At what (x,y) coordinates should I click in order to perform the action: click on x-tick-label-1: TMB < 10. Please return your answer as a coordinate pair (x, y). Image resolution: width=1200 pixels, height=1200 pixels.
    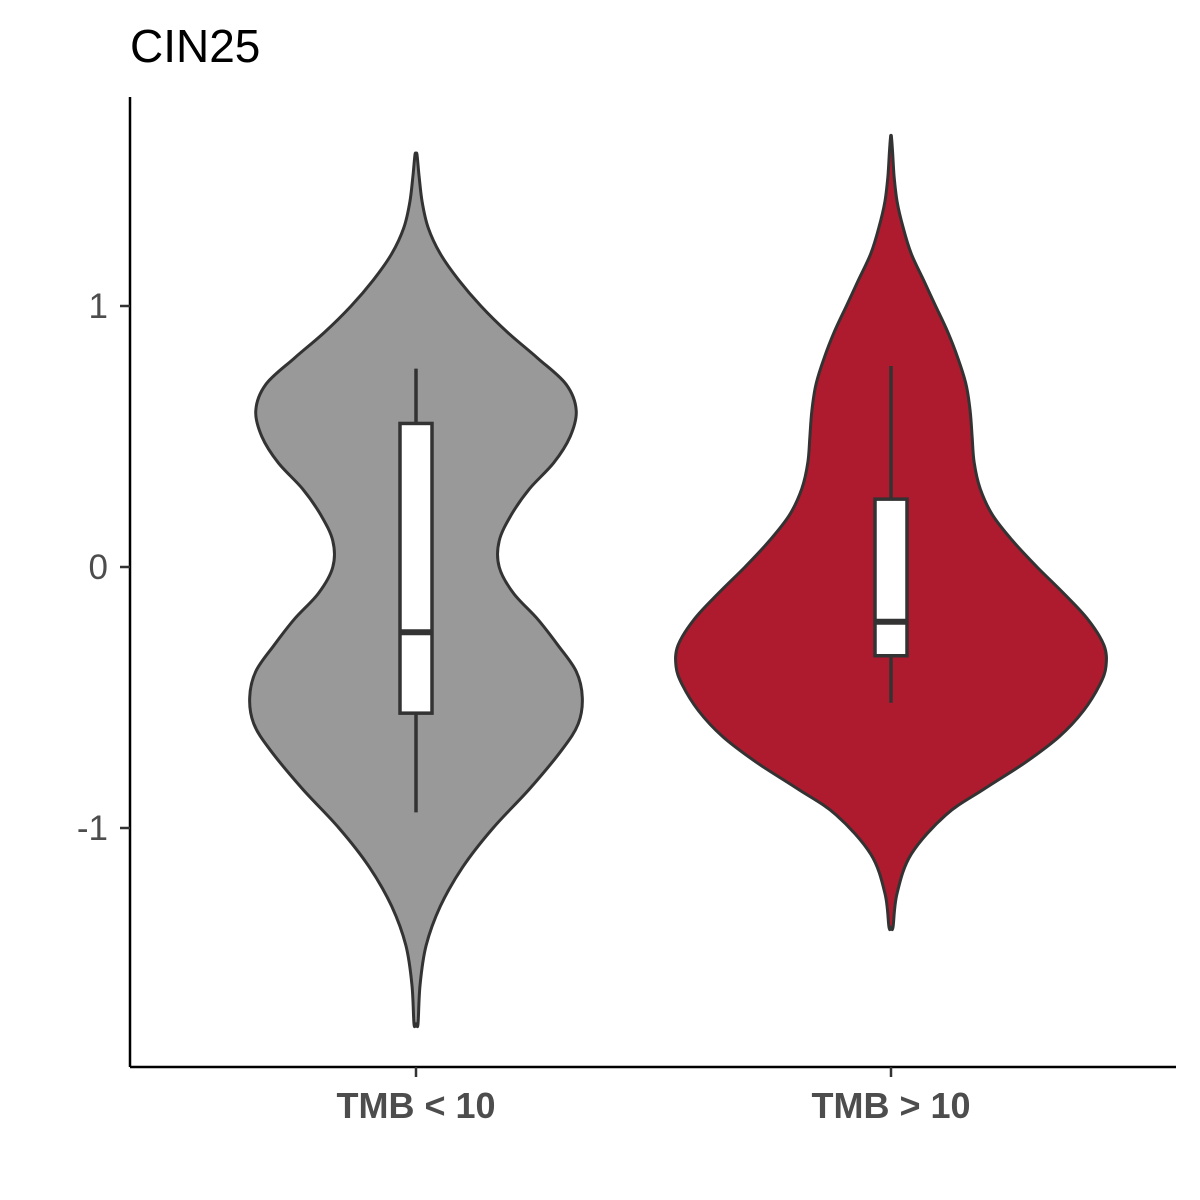
    Looking at the image, I should click on (415, 1105).